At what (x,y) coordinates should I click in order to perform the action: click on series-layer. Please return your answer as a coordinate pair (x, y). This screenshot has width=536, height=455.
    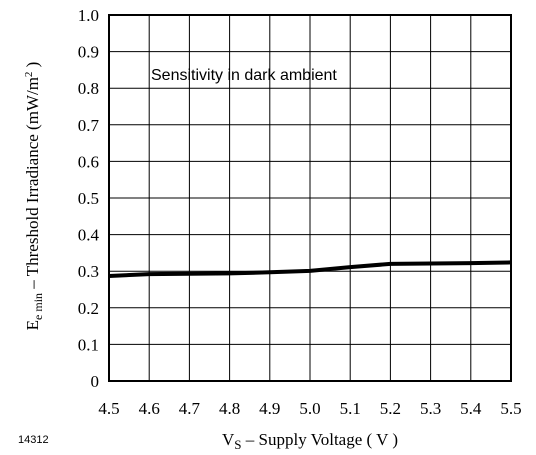
    Looking at the image, I should click on (310, 269).